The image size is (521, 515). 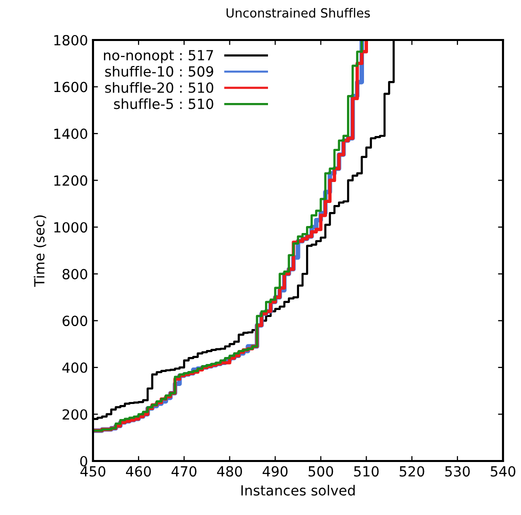 What do you see at coordinates (71, 40) in the screenshot?
I see `y-tick-label: 1800` at bounding box center [71, 40].